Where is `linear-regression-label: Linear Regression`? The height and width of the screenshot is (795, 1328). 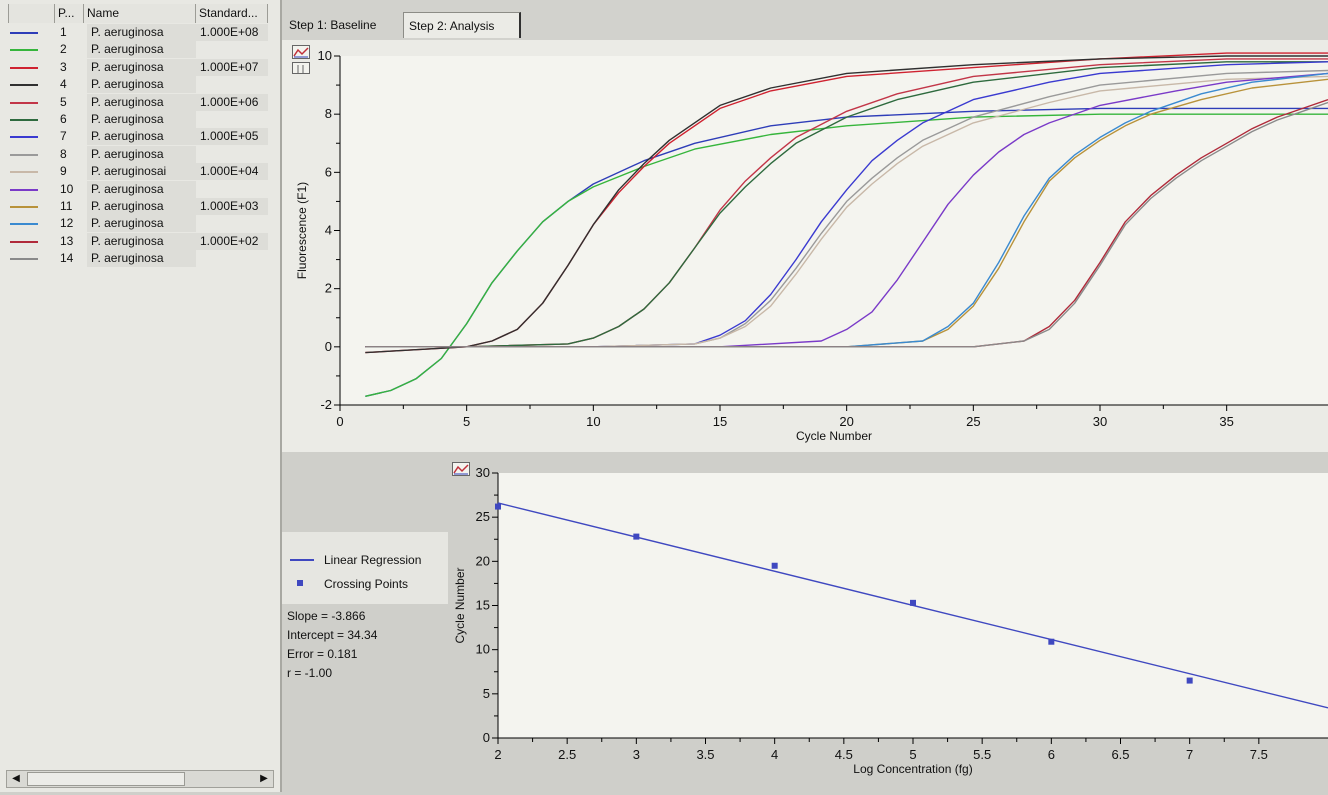
linear-regression-label: Linear Regression is located at coordinates (373, 560).